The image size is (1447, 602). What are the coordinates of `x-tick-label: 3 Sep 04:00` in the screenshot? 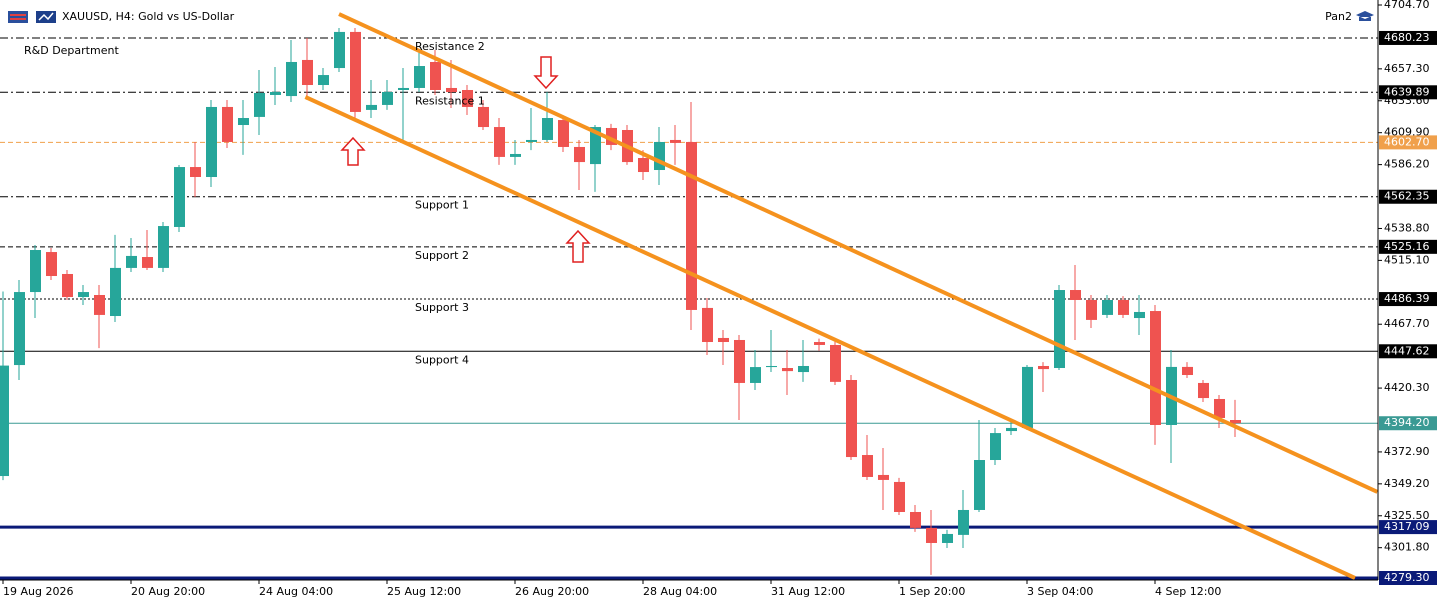 It's located at (1060, 591).